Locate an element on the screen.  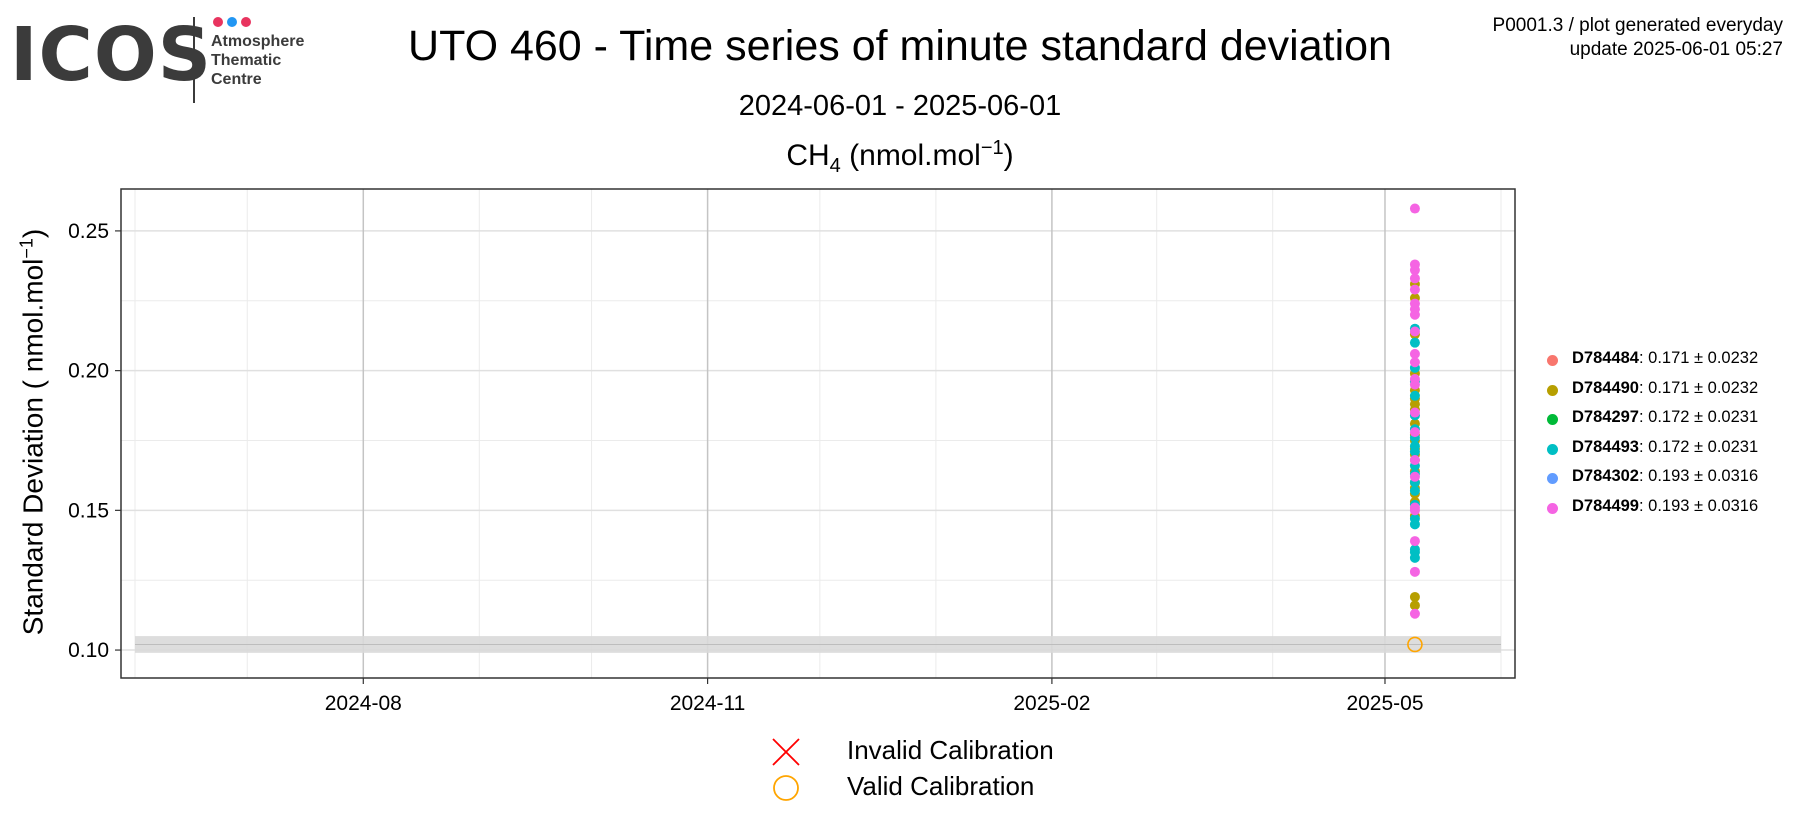
invalid-calibration-label: Invalid Calibration is located at coordinates (950, 750).